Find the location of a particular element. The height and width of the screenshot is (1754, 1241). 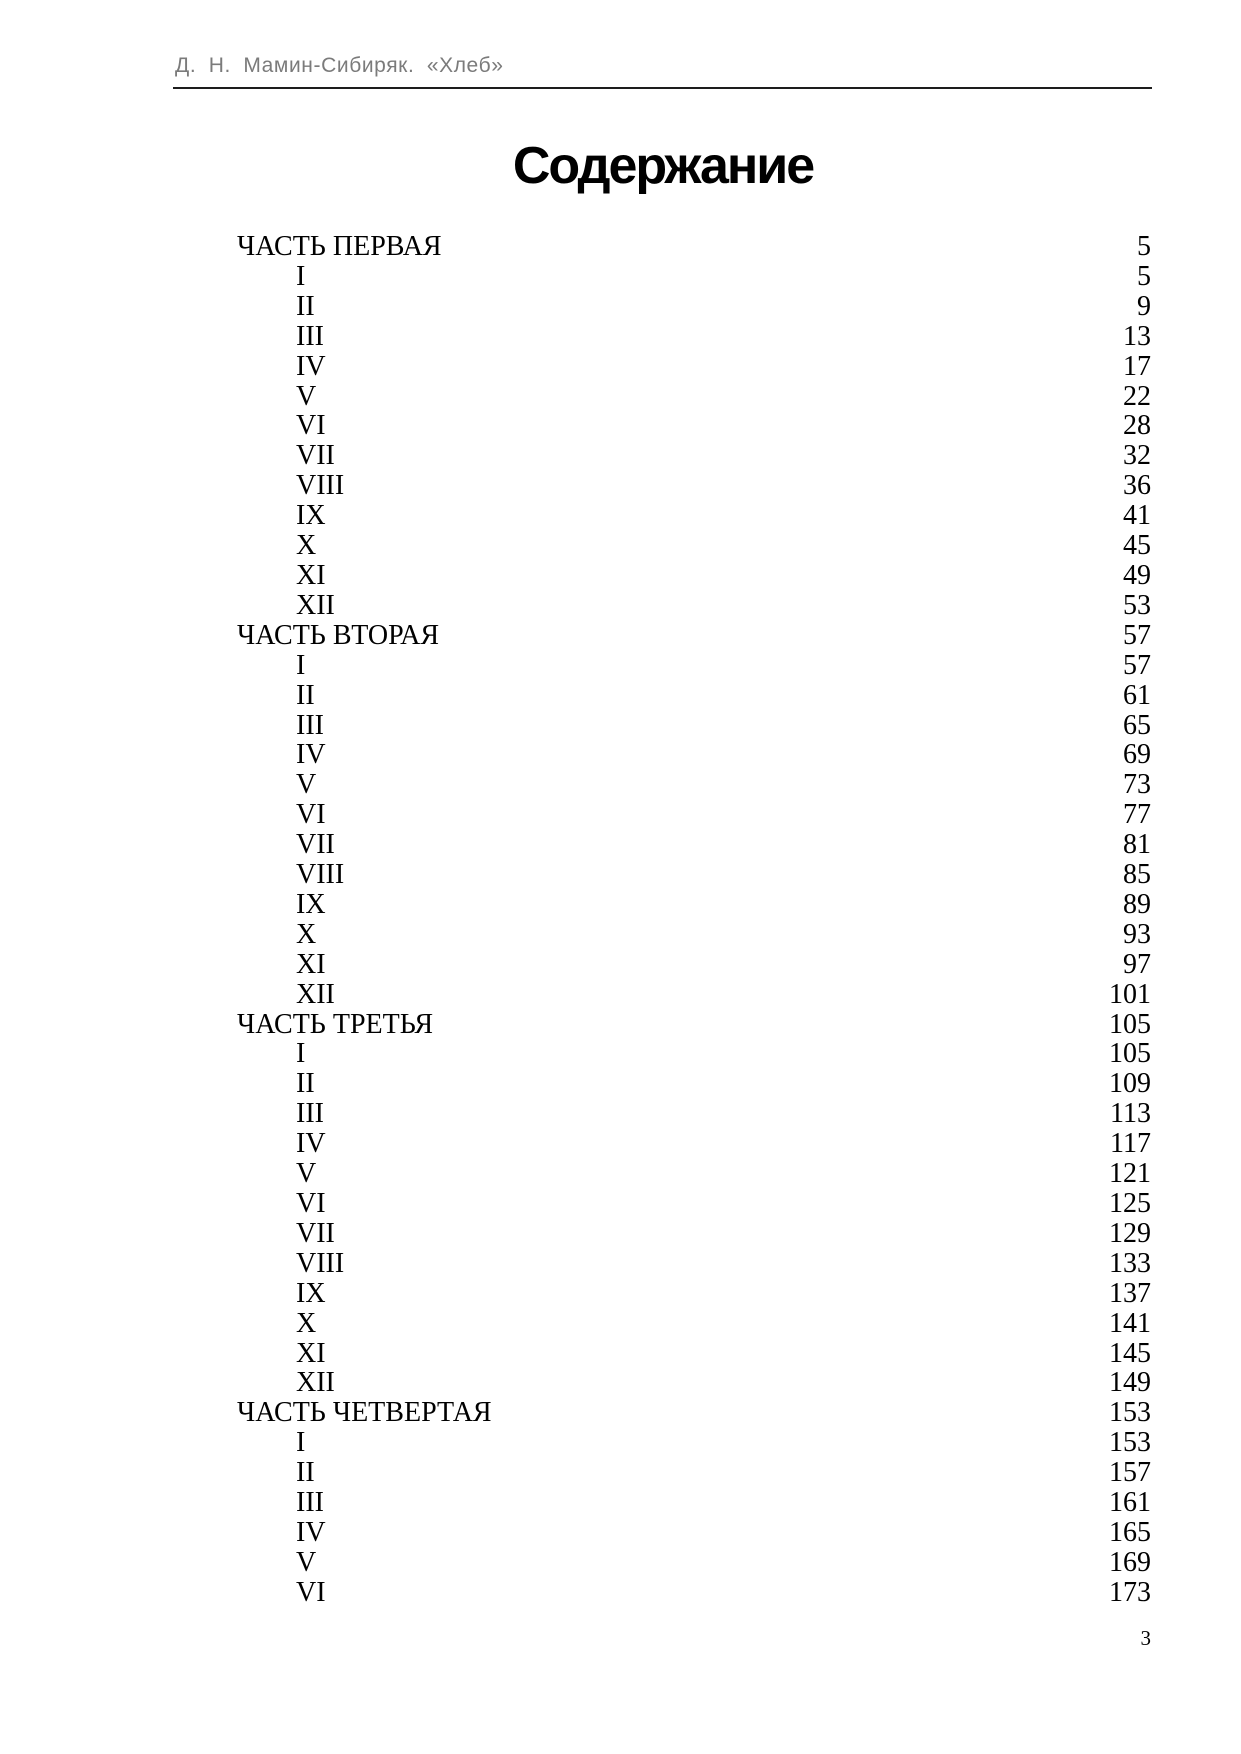

toc-part-page-number: 105 is located at coordinates (1130, 1024).